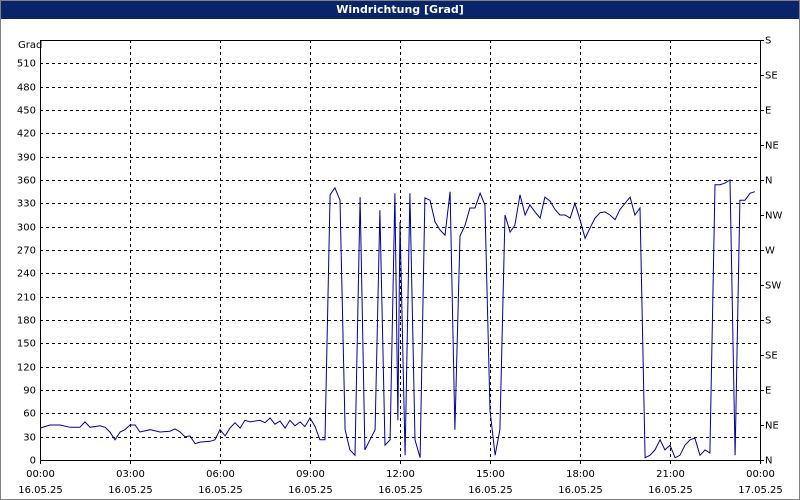 The image size is (800, 500). Describe the element at coordinates (773, 216) in the screenshot. I see `y2-tick-label: NW` at that location.